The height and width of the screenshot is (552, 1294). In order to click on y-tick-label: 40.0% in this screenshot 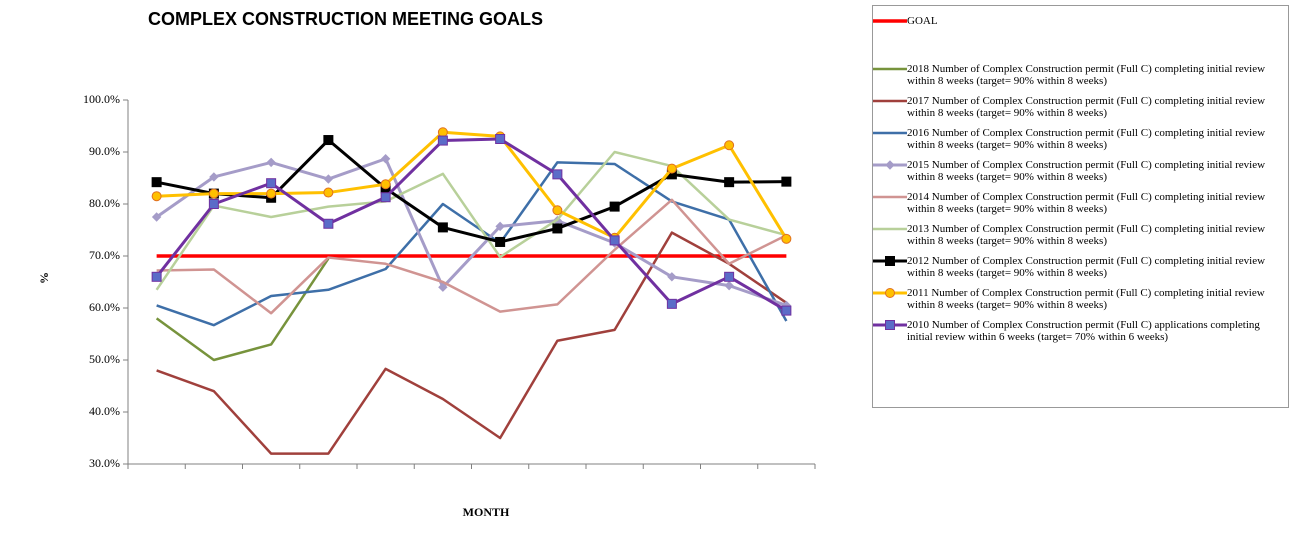, I will do `click(104, 411)`.